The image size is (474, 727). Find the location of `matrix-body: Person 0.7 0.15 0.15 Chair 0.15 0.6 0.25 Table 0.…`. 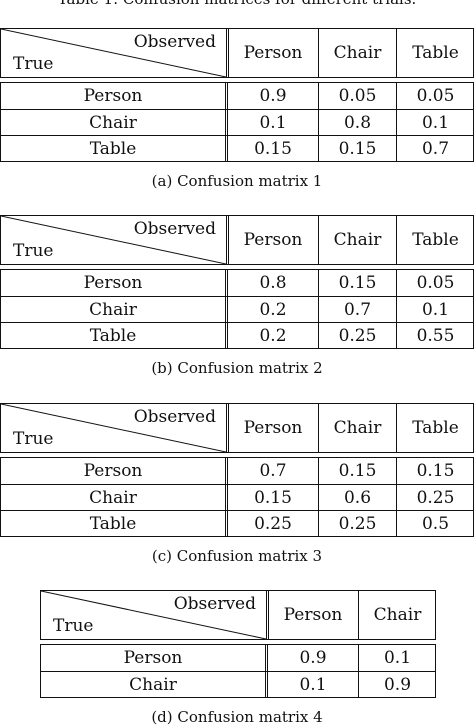

matrix-body: Person 0.7 0.15 0.15 Chair 0.15 0.6 0.25 Table 0.… is located at coordinates (237, 497).